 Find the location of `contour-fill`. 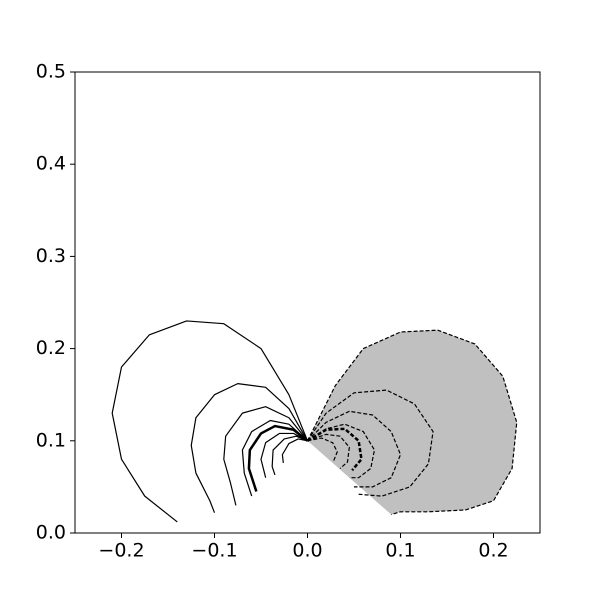

contour-fill is located at coordinates (412, 422).